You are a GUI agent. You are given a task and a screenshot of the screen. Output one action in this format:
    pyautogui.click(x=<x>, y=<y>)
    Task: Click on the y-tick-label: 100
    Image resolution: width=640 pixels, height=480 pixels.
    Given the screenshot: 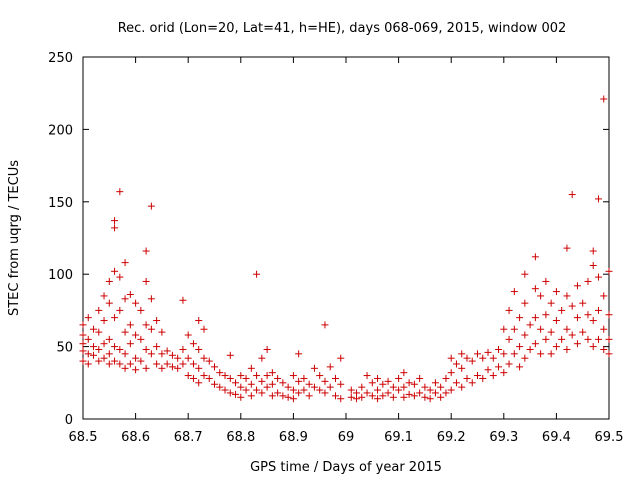 What is the action you would take?
    pyautogui.click(x=60, y=275)
    